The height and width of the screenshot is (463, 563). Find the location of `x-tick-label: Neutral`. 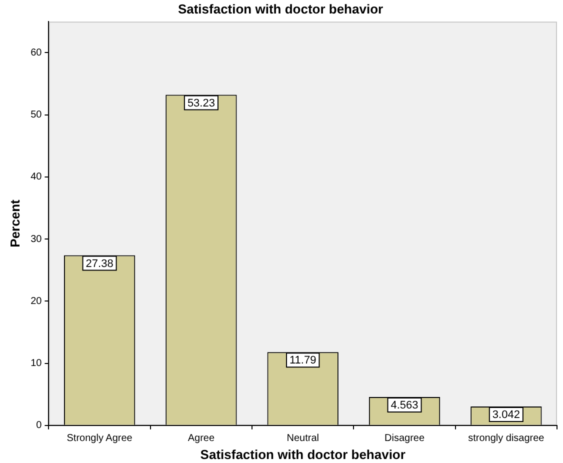

x-tick-label: Neutral is located at coordinates (302, 438).